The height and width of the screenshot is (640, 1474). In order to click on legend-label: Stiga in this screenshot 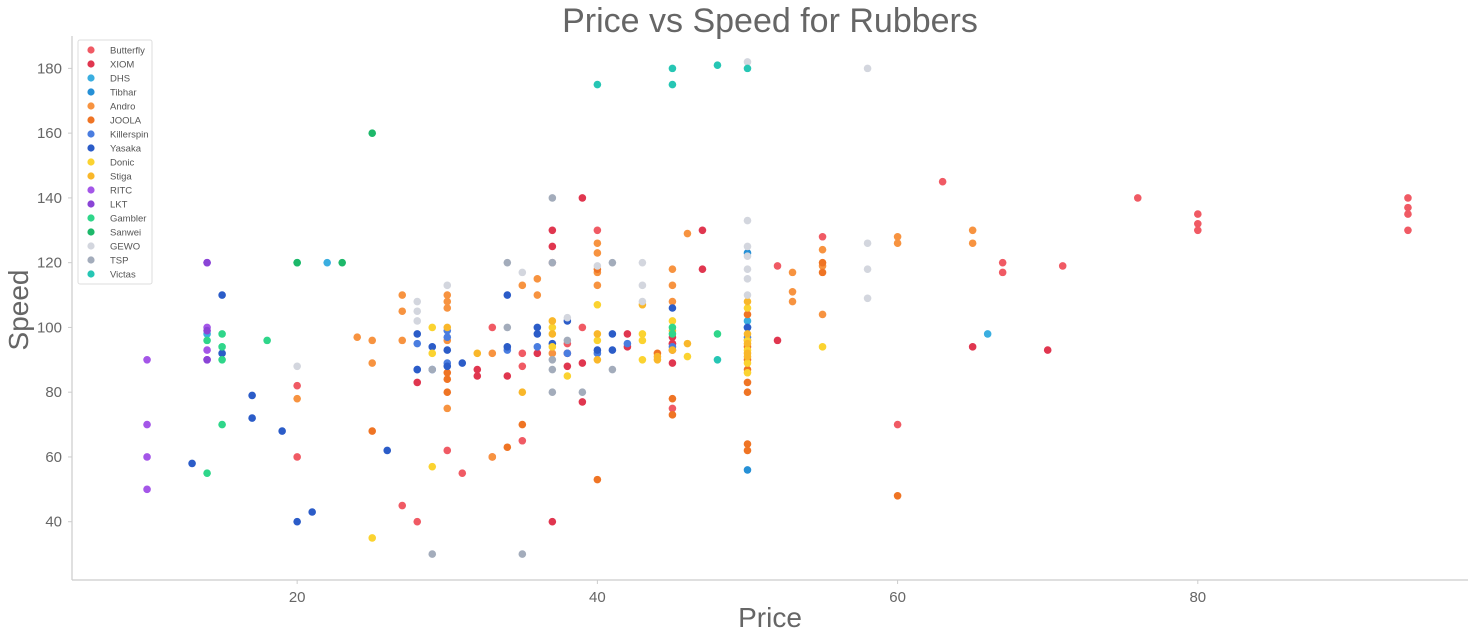, I will do `click(121, 177)`.